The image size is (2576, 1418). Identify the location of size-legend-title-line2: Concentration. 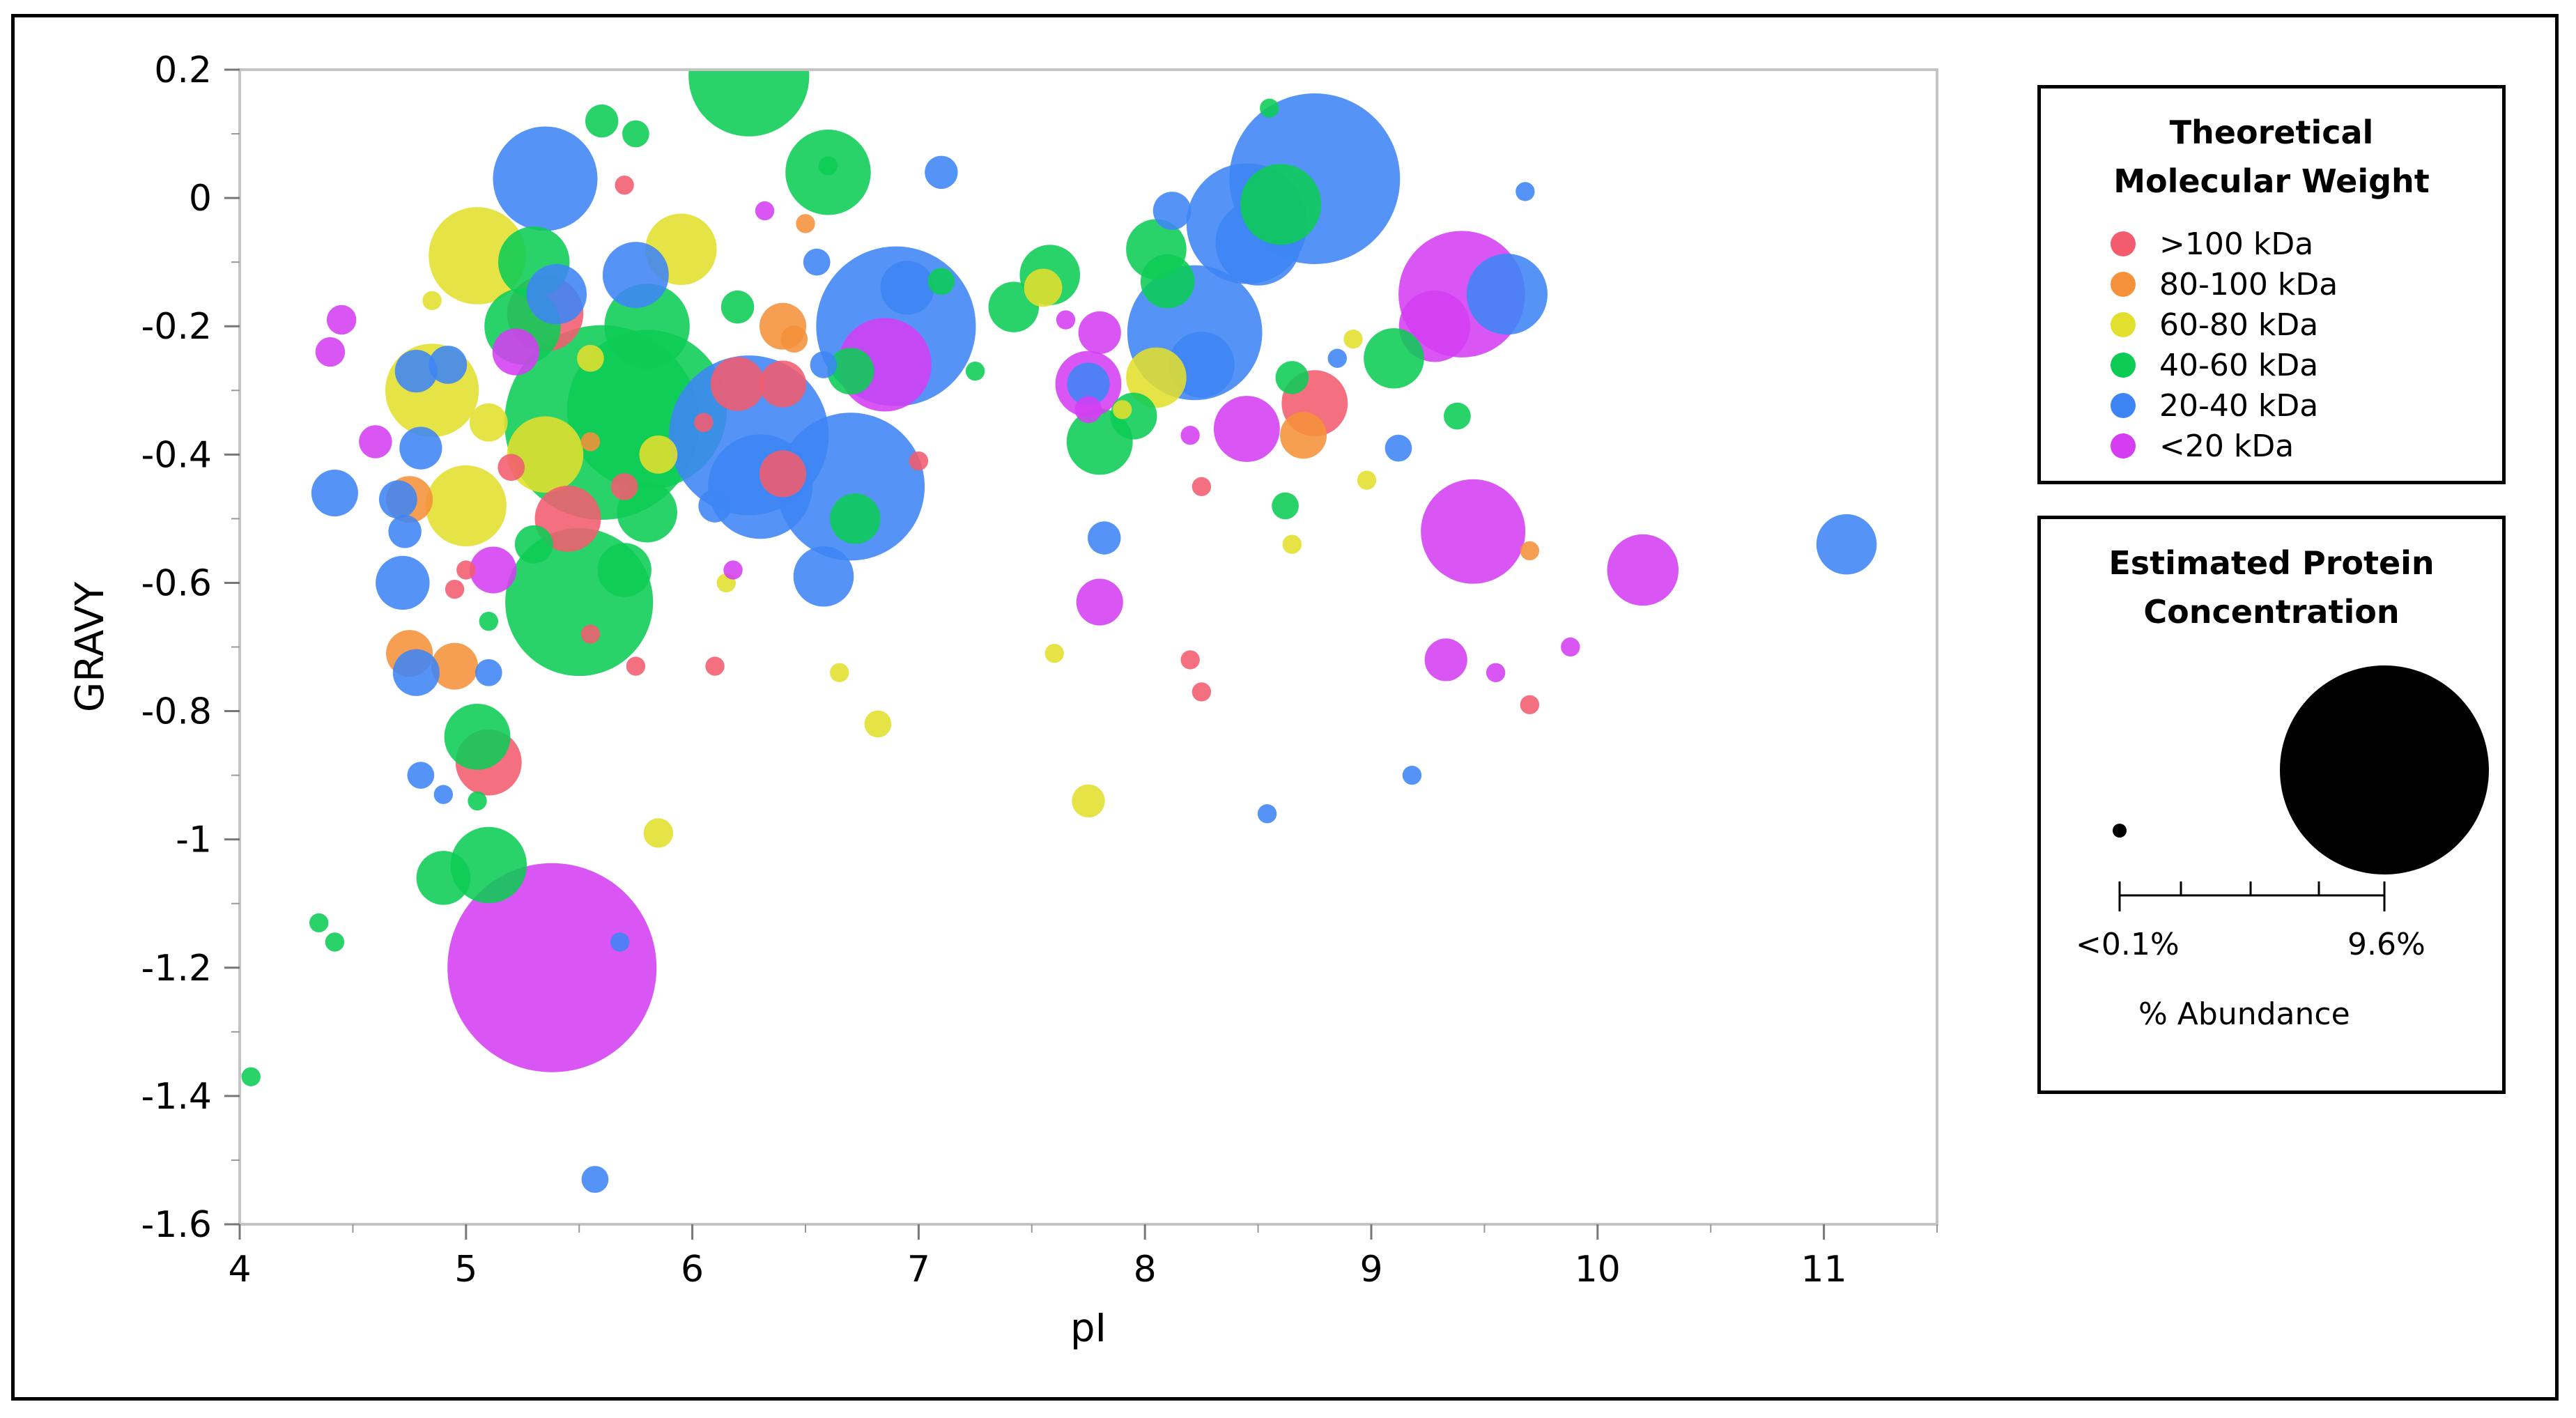
(2271, 612).